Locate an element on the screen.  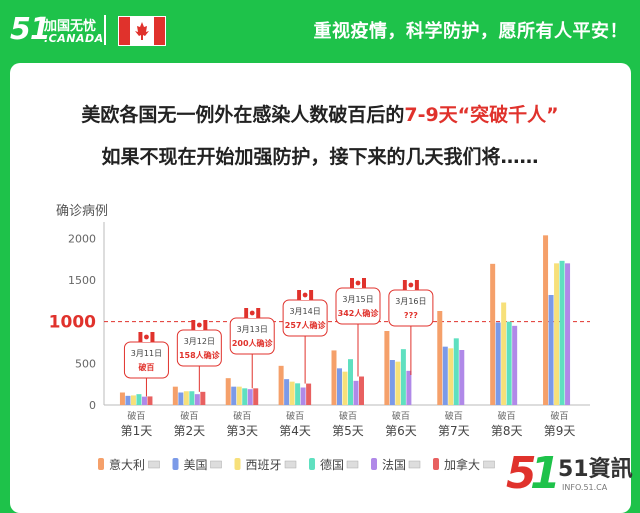
bar-美国-1 is located at coordinates (128, 400).